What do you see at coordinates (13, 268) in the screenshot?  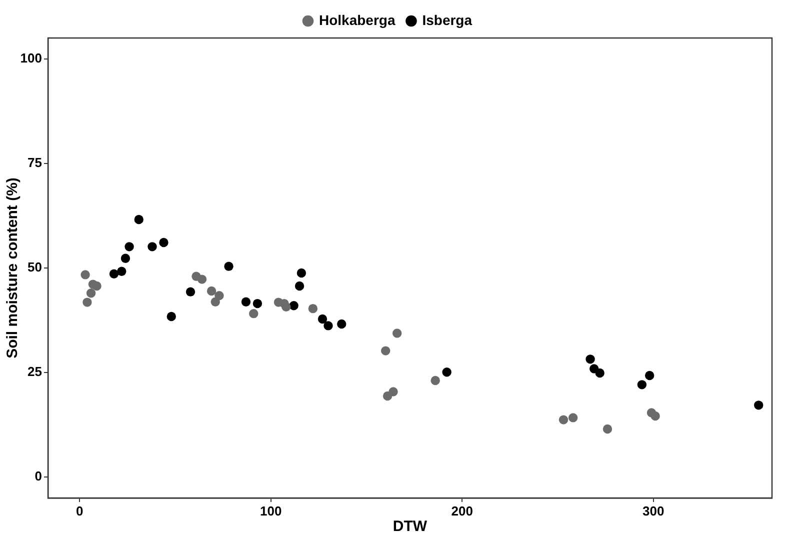 I see `y-axis-title: Soil moisture content (%)` at bounding box center [13, 268].